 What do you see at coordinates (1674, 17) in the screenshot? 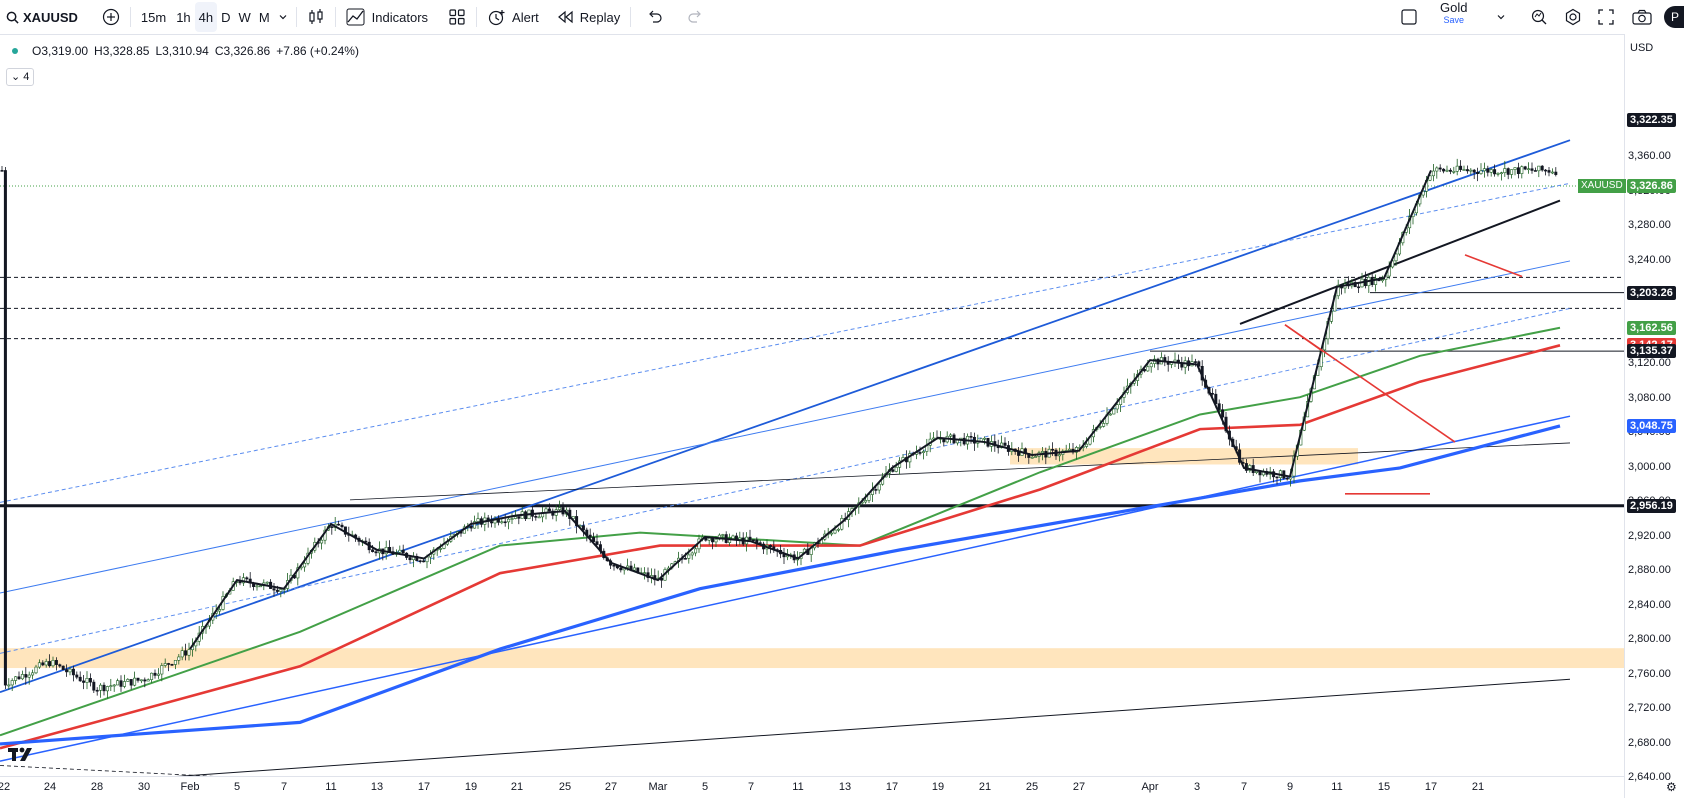
I see `profile-button: P` at bounding box center [1674, 17].